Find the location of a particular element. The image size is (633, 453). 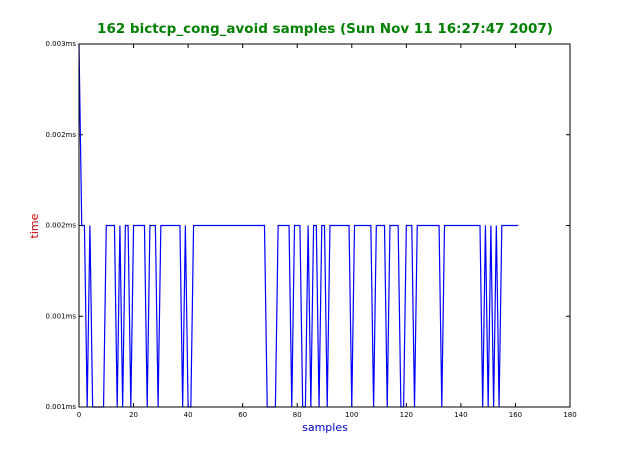

x-tick-label: 180 is located at coordinates (569, 415).